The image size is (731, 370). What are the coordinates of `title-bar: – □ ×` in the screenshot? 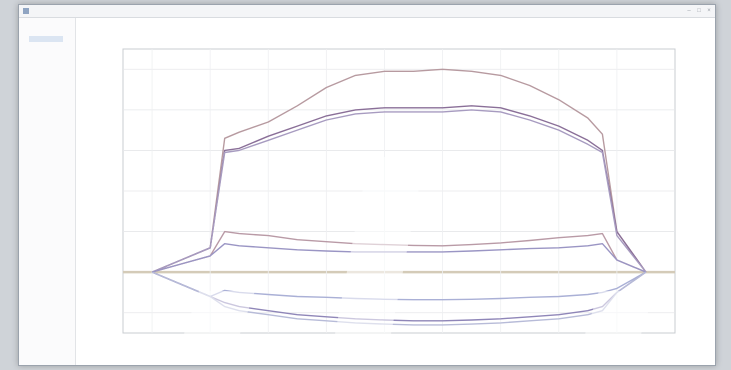 It's located at (367, 11).